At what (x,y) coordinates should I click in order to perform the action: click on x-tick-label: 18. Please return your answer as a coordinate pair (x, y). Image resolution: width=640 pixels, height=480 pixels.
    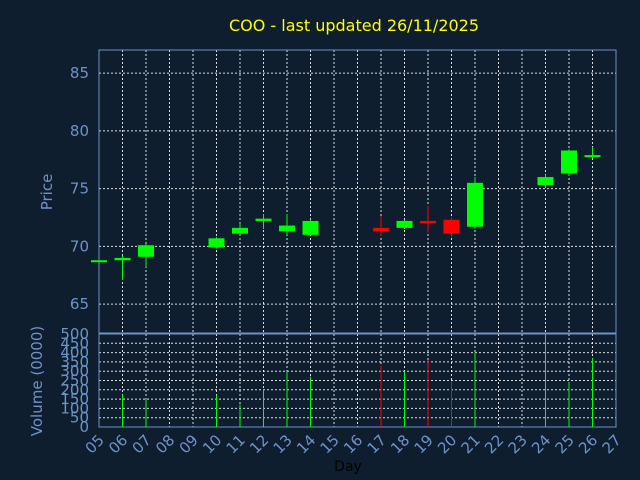
    Looking at the image, I should click on (400, 444).